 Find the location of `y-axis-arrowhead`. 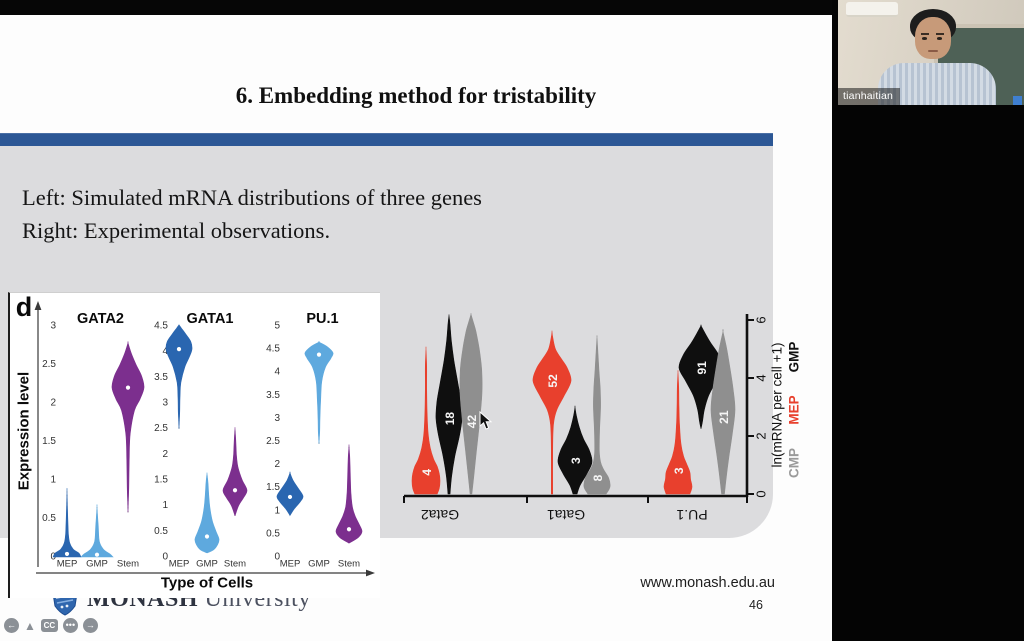

y-axis-arrowhead is located at coordinates (38, 305).